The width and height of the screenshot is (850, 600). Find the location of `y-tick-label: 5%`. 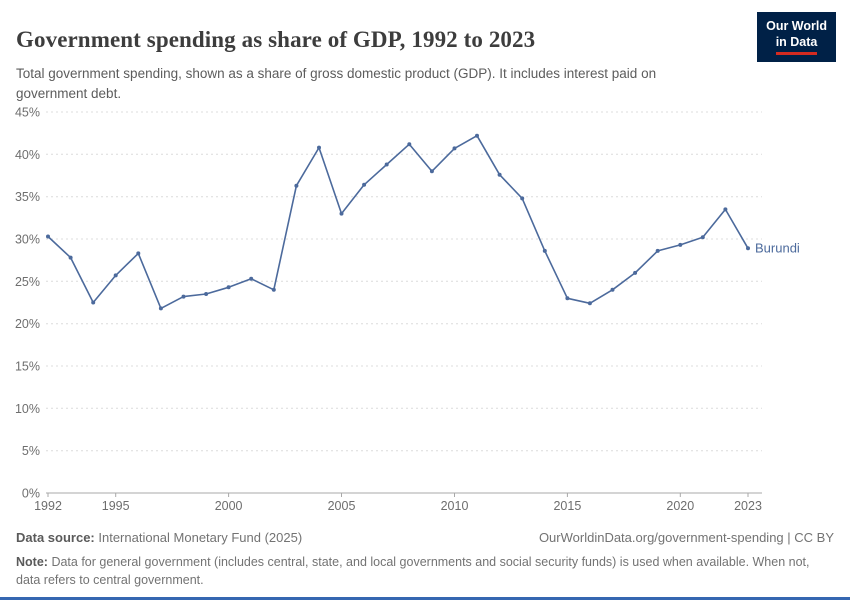

y-tick-label: 5% is located at coordinates (31, 451).